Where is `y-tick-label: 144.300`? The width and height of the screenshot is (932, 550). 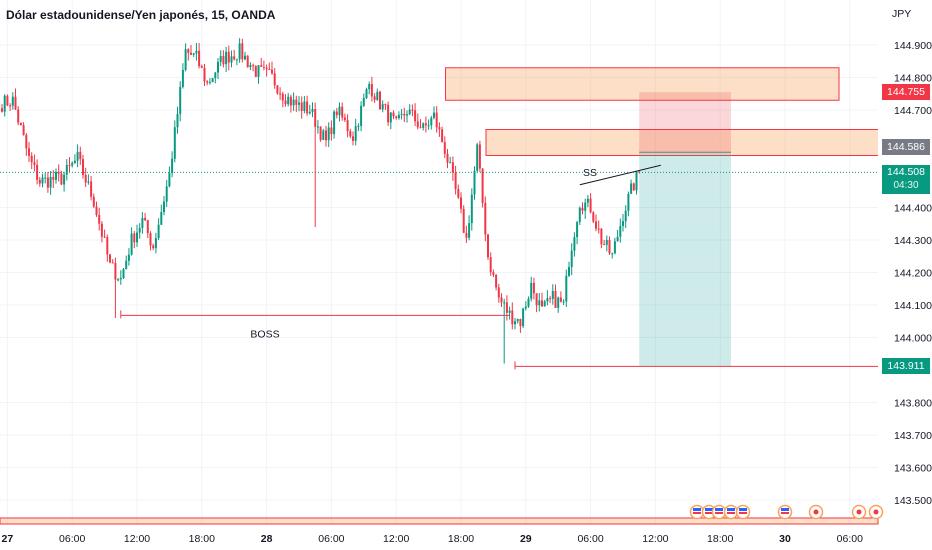
y-tick-label: 144.300 is located at coordinates (913, 241).